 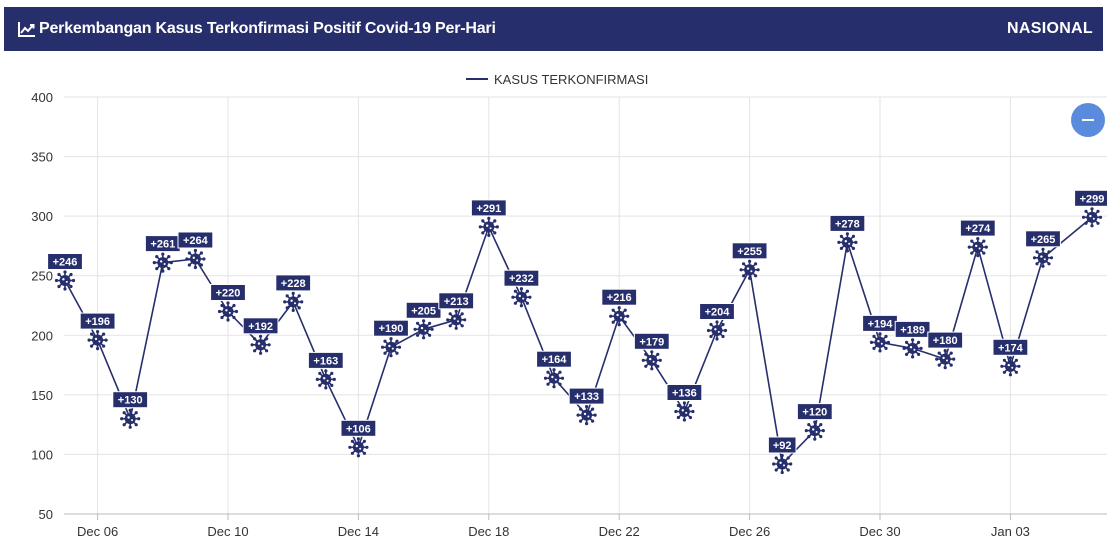 I want to click on data-label: +174, so click(x=1010, y=347).